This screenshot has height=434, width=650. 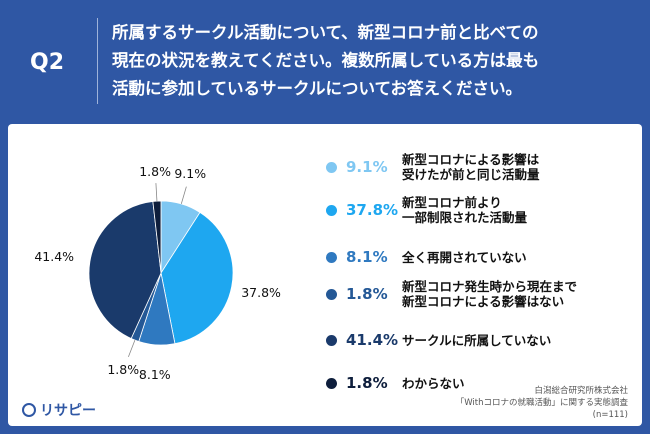 I want to click on legend-label-line: わからない, so click(x=433, y=383).